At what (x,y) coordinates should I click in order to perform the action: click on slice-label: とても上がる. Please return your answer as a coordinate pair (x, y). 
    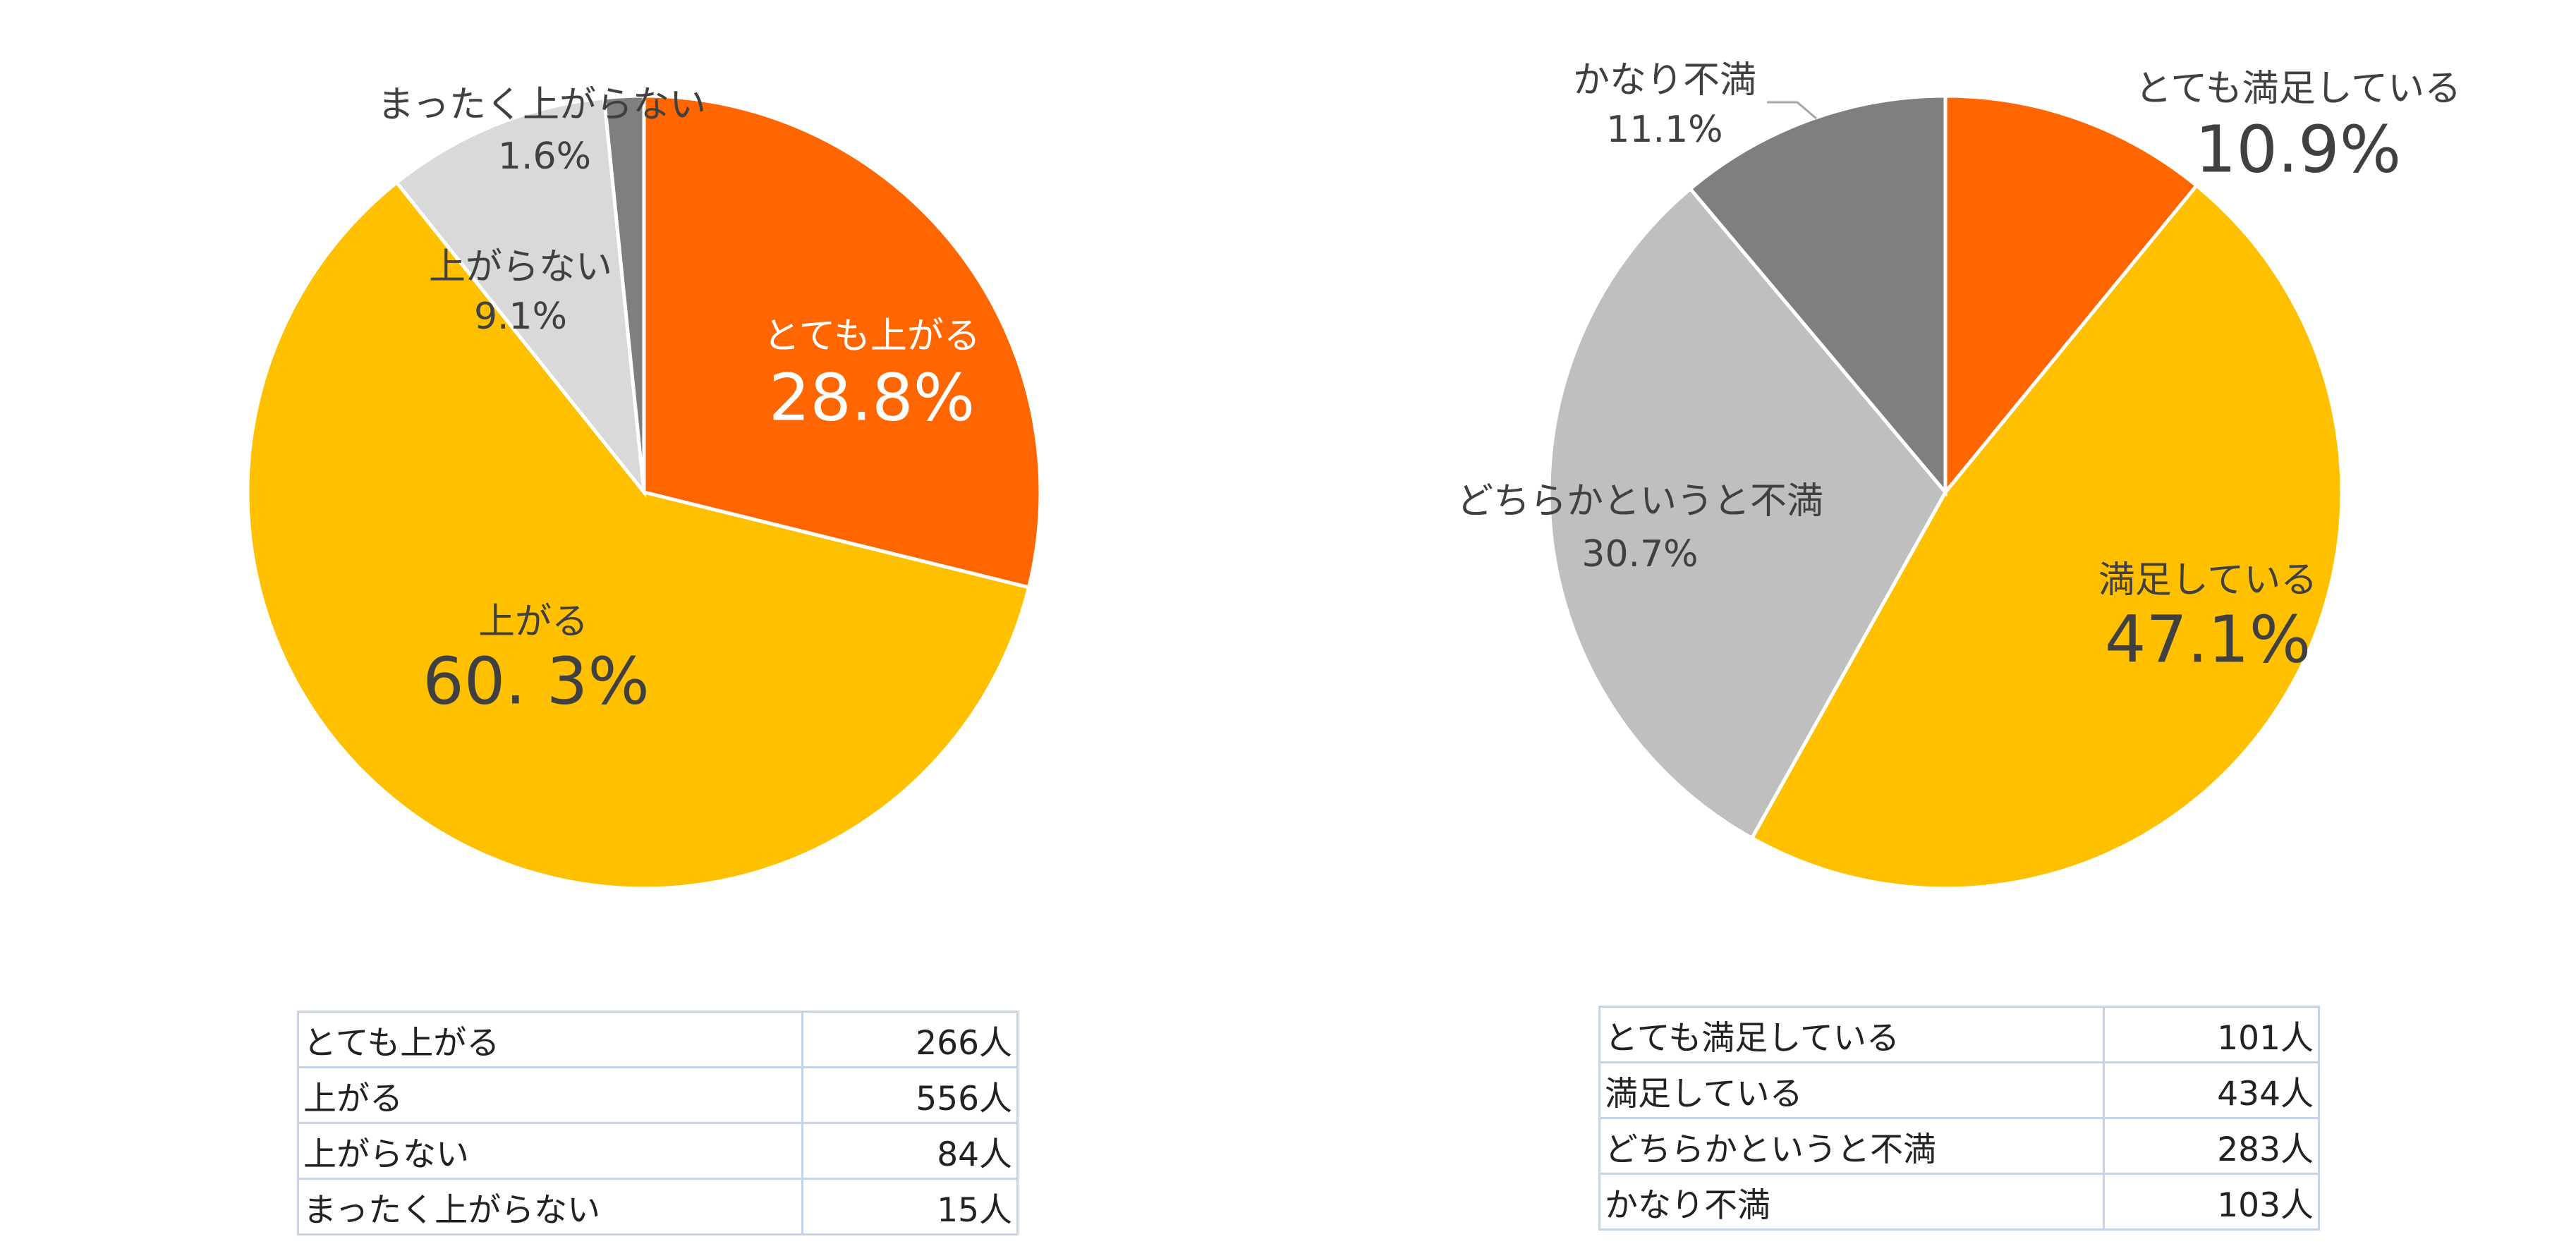
    Looking at the image, I should click on (871, 336).